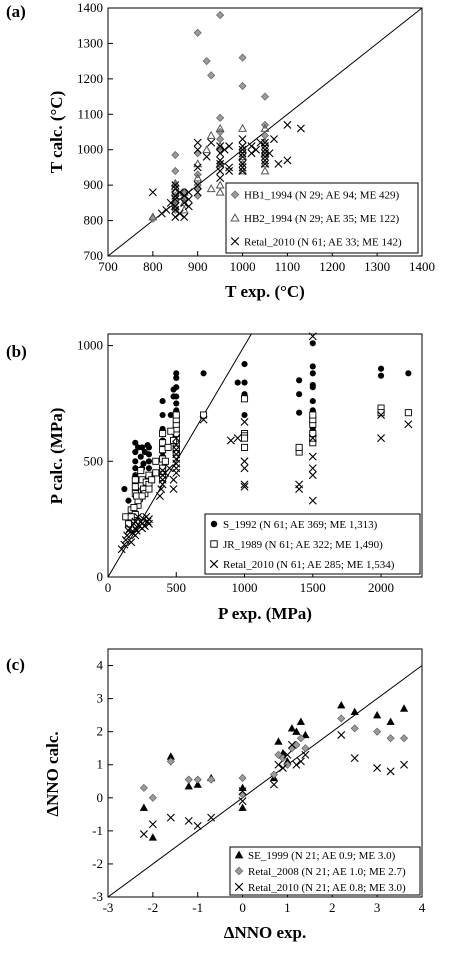 The image size is (474, 961). What do you see at coordinates (108, 587) in the screenshot?
I see `x-tick-label: 0` at bounding box center [108, 587].